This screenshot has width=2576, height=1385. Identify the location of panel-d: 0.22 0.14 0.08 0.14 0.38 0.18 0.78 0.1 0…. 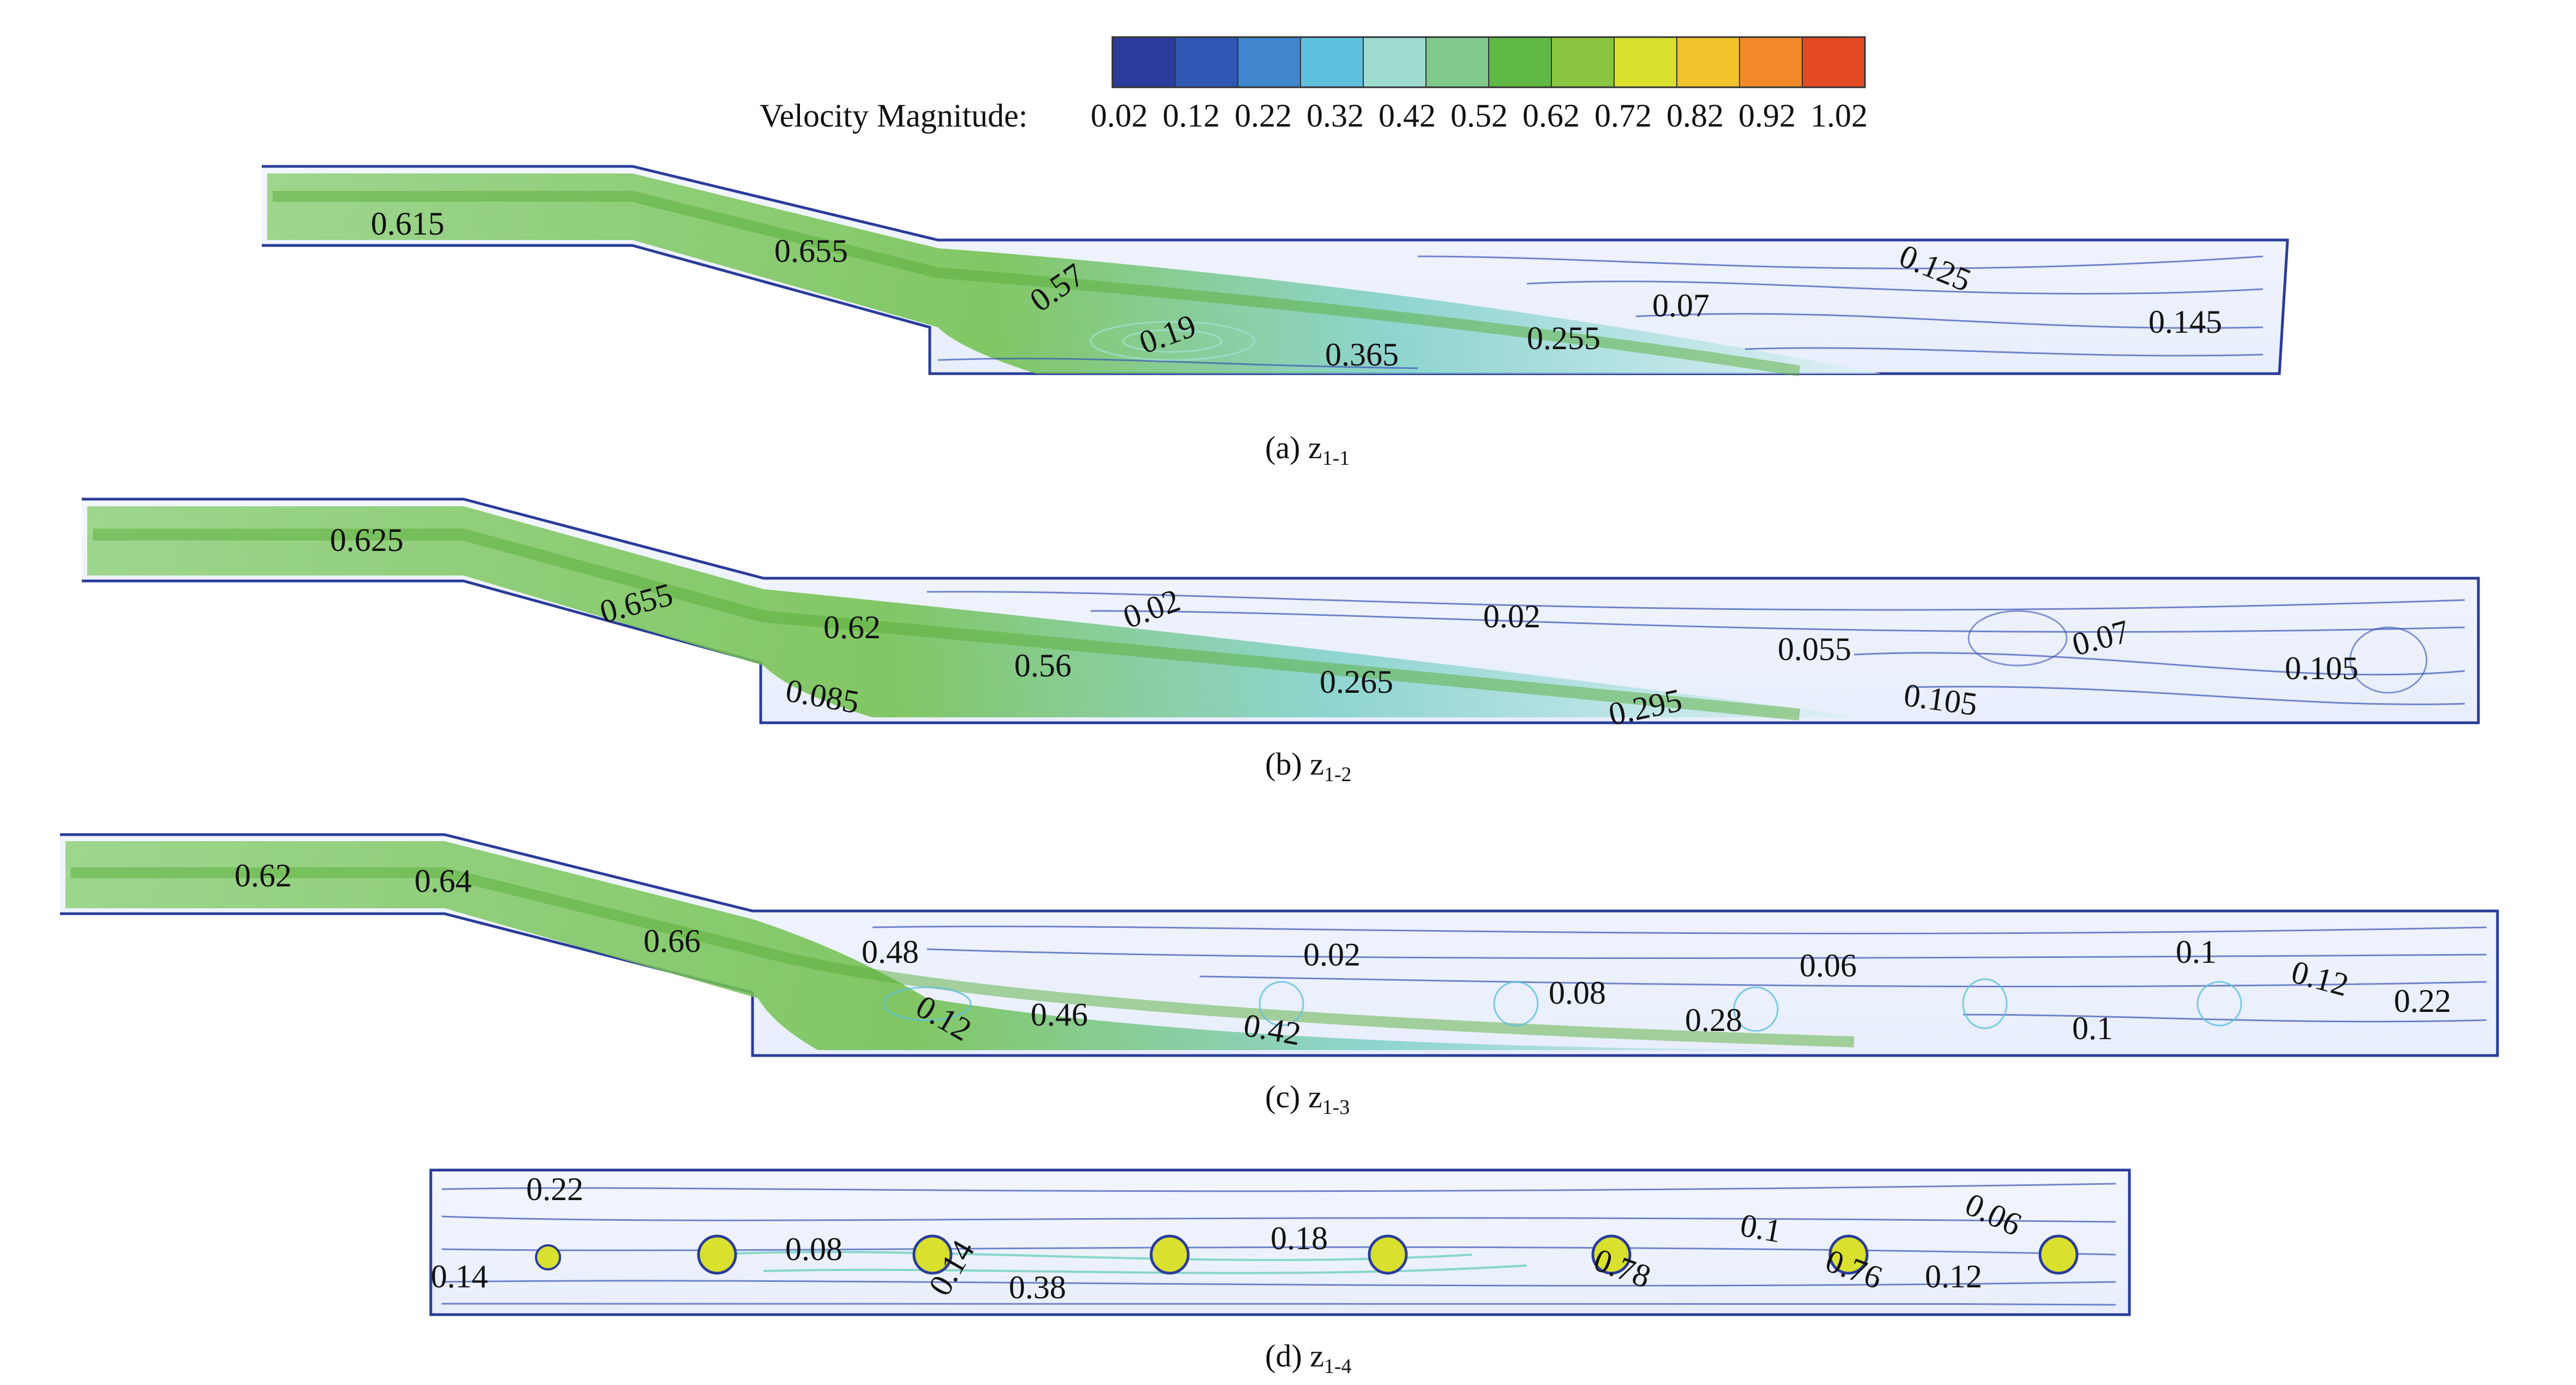
(1280, 1273).